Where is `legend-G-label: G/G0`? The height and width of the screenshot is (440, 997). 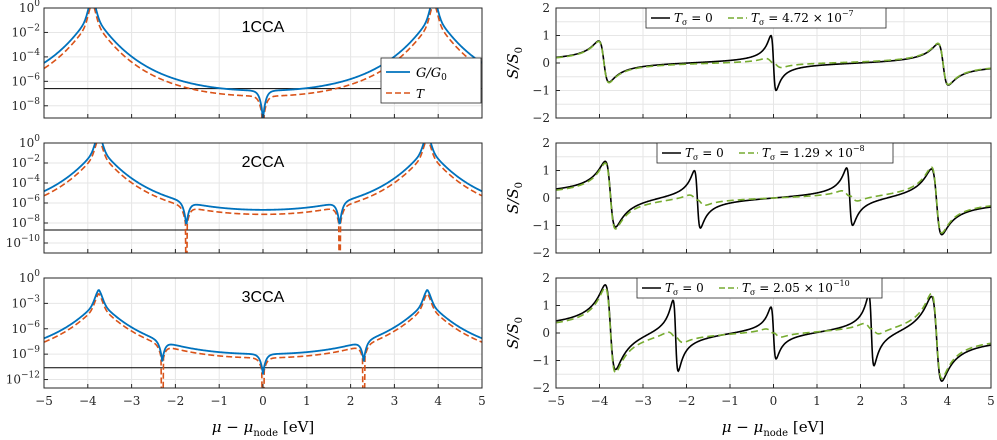
legend-G-label: G/G0 is located at coordinates (431, 74).